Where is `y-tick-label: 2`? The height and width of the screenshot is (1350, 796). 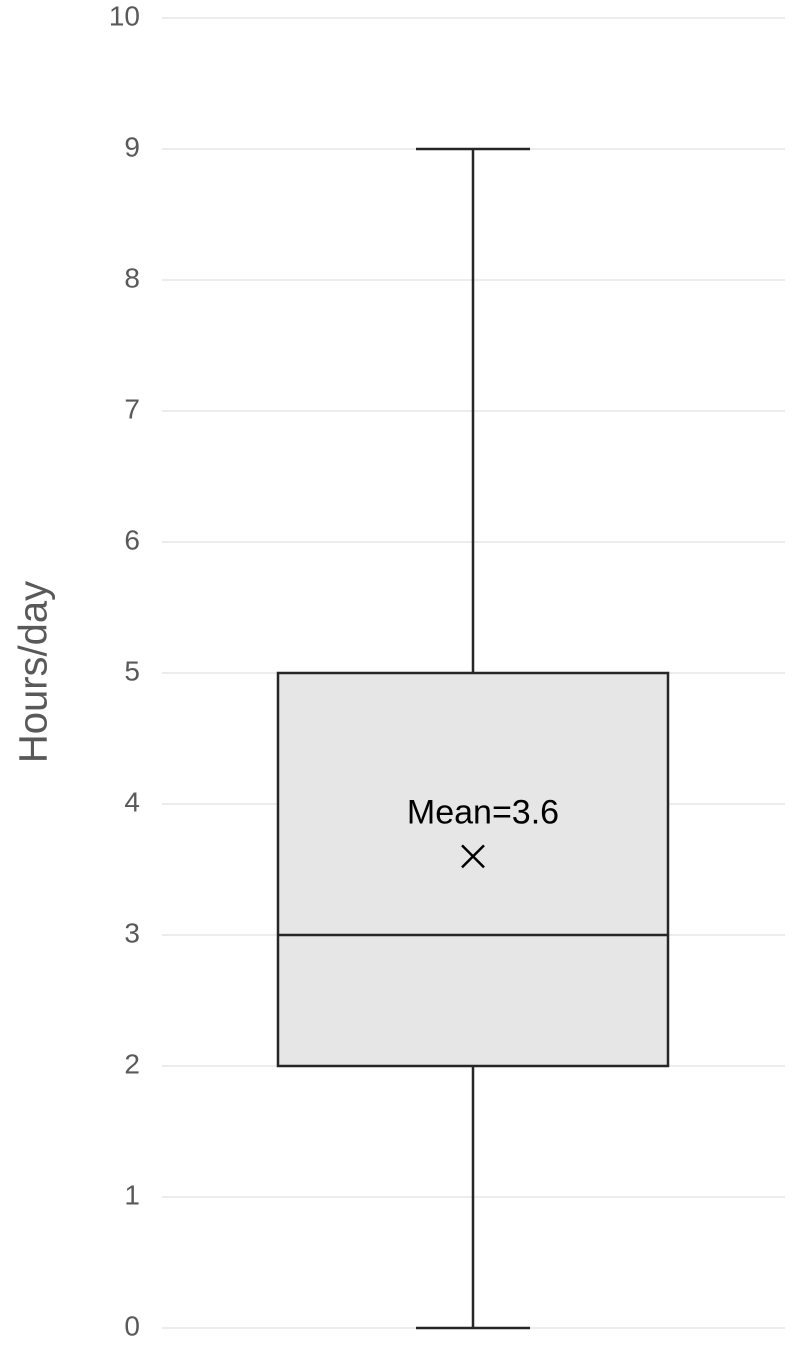
y-tick-label: 2 is located at coordinates (132, 1063).